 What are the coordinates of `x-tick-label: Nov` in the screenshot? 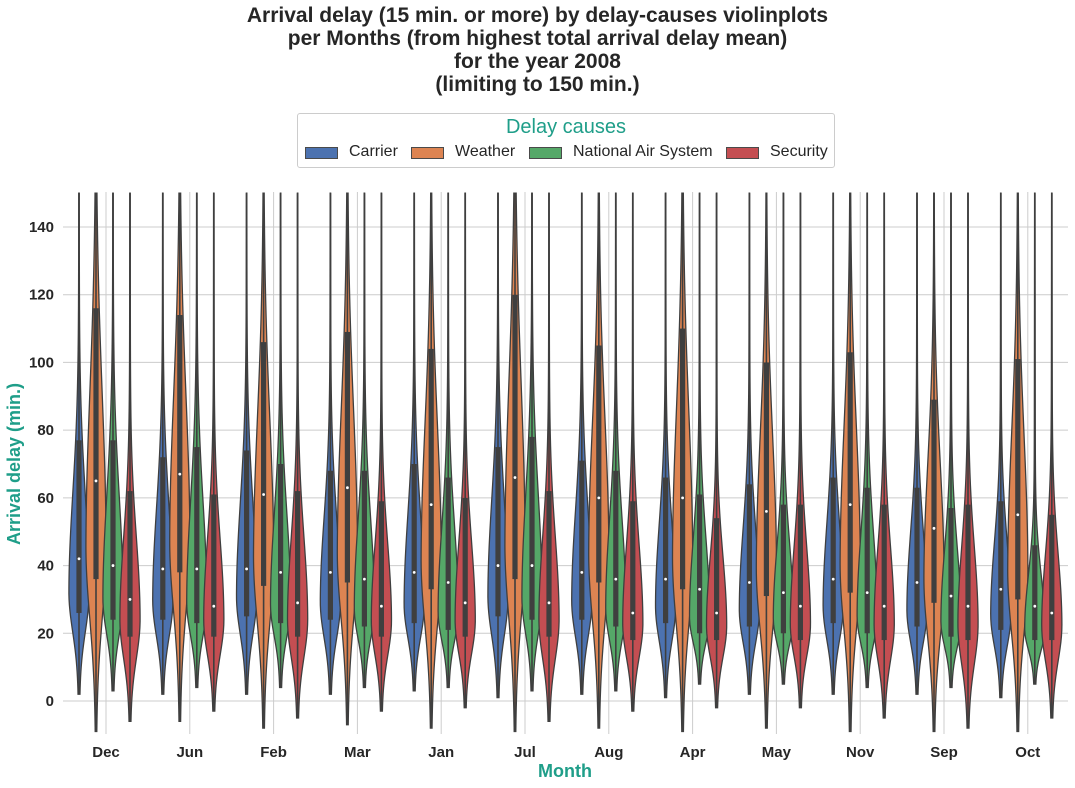 It's located at (860, 752).